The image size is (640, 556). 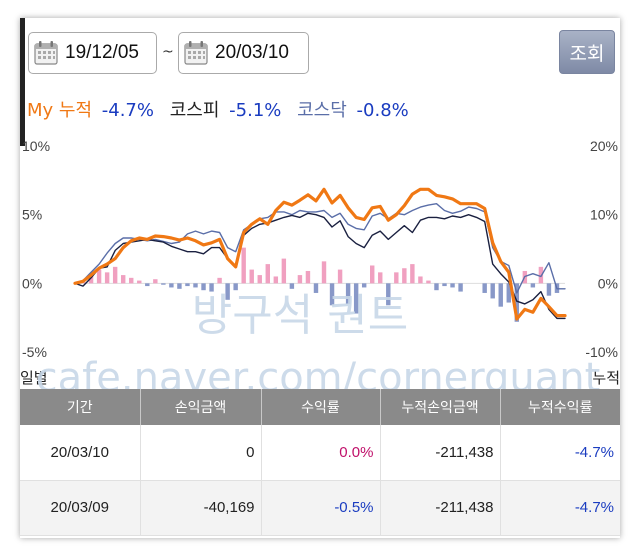 I want to click on cell-cum-pnl: -211,438, so click(x=440, y=508).